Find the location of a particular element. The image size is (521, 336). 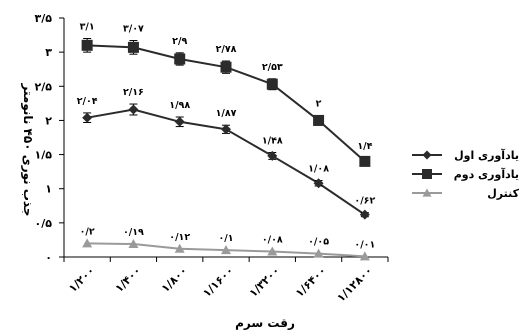

y-tick-label: ۲ is located at coordinates (48, 120).